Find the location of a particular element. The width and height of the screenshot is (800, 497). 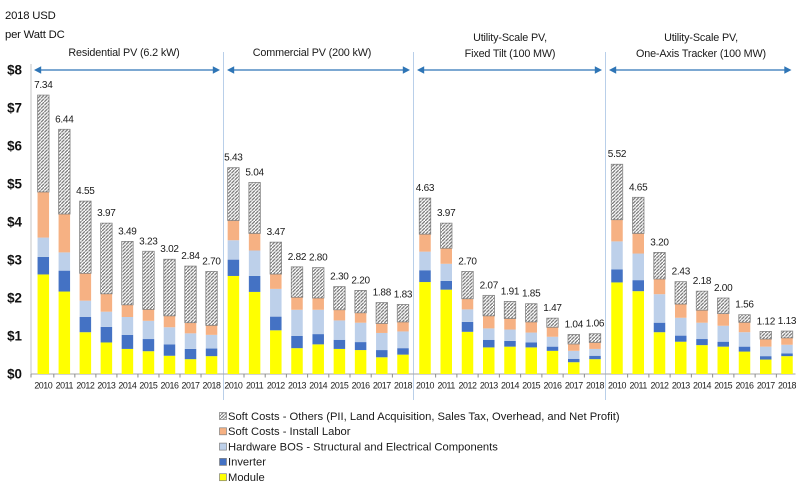

svg-text: 2.84 is located at coordinates (190, 256).